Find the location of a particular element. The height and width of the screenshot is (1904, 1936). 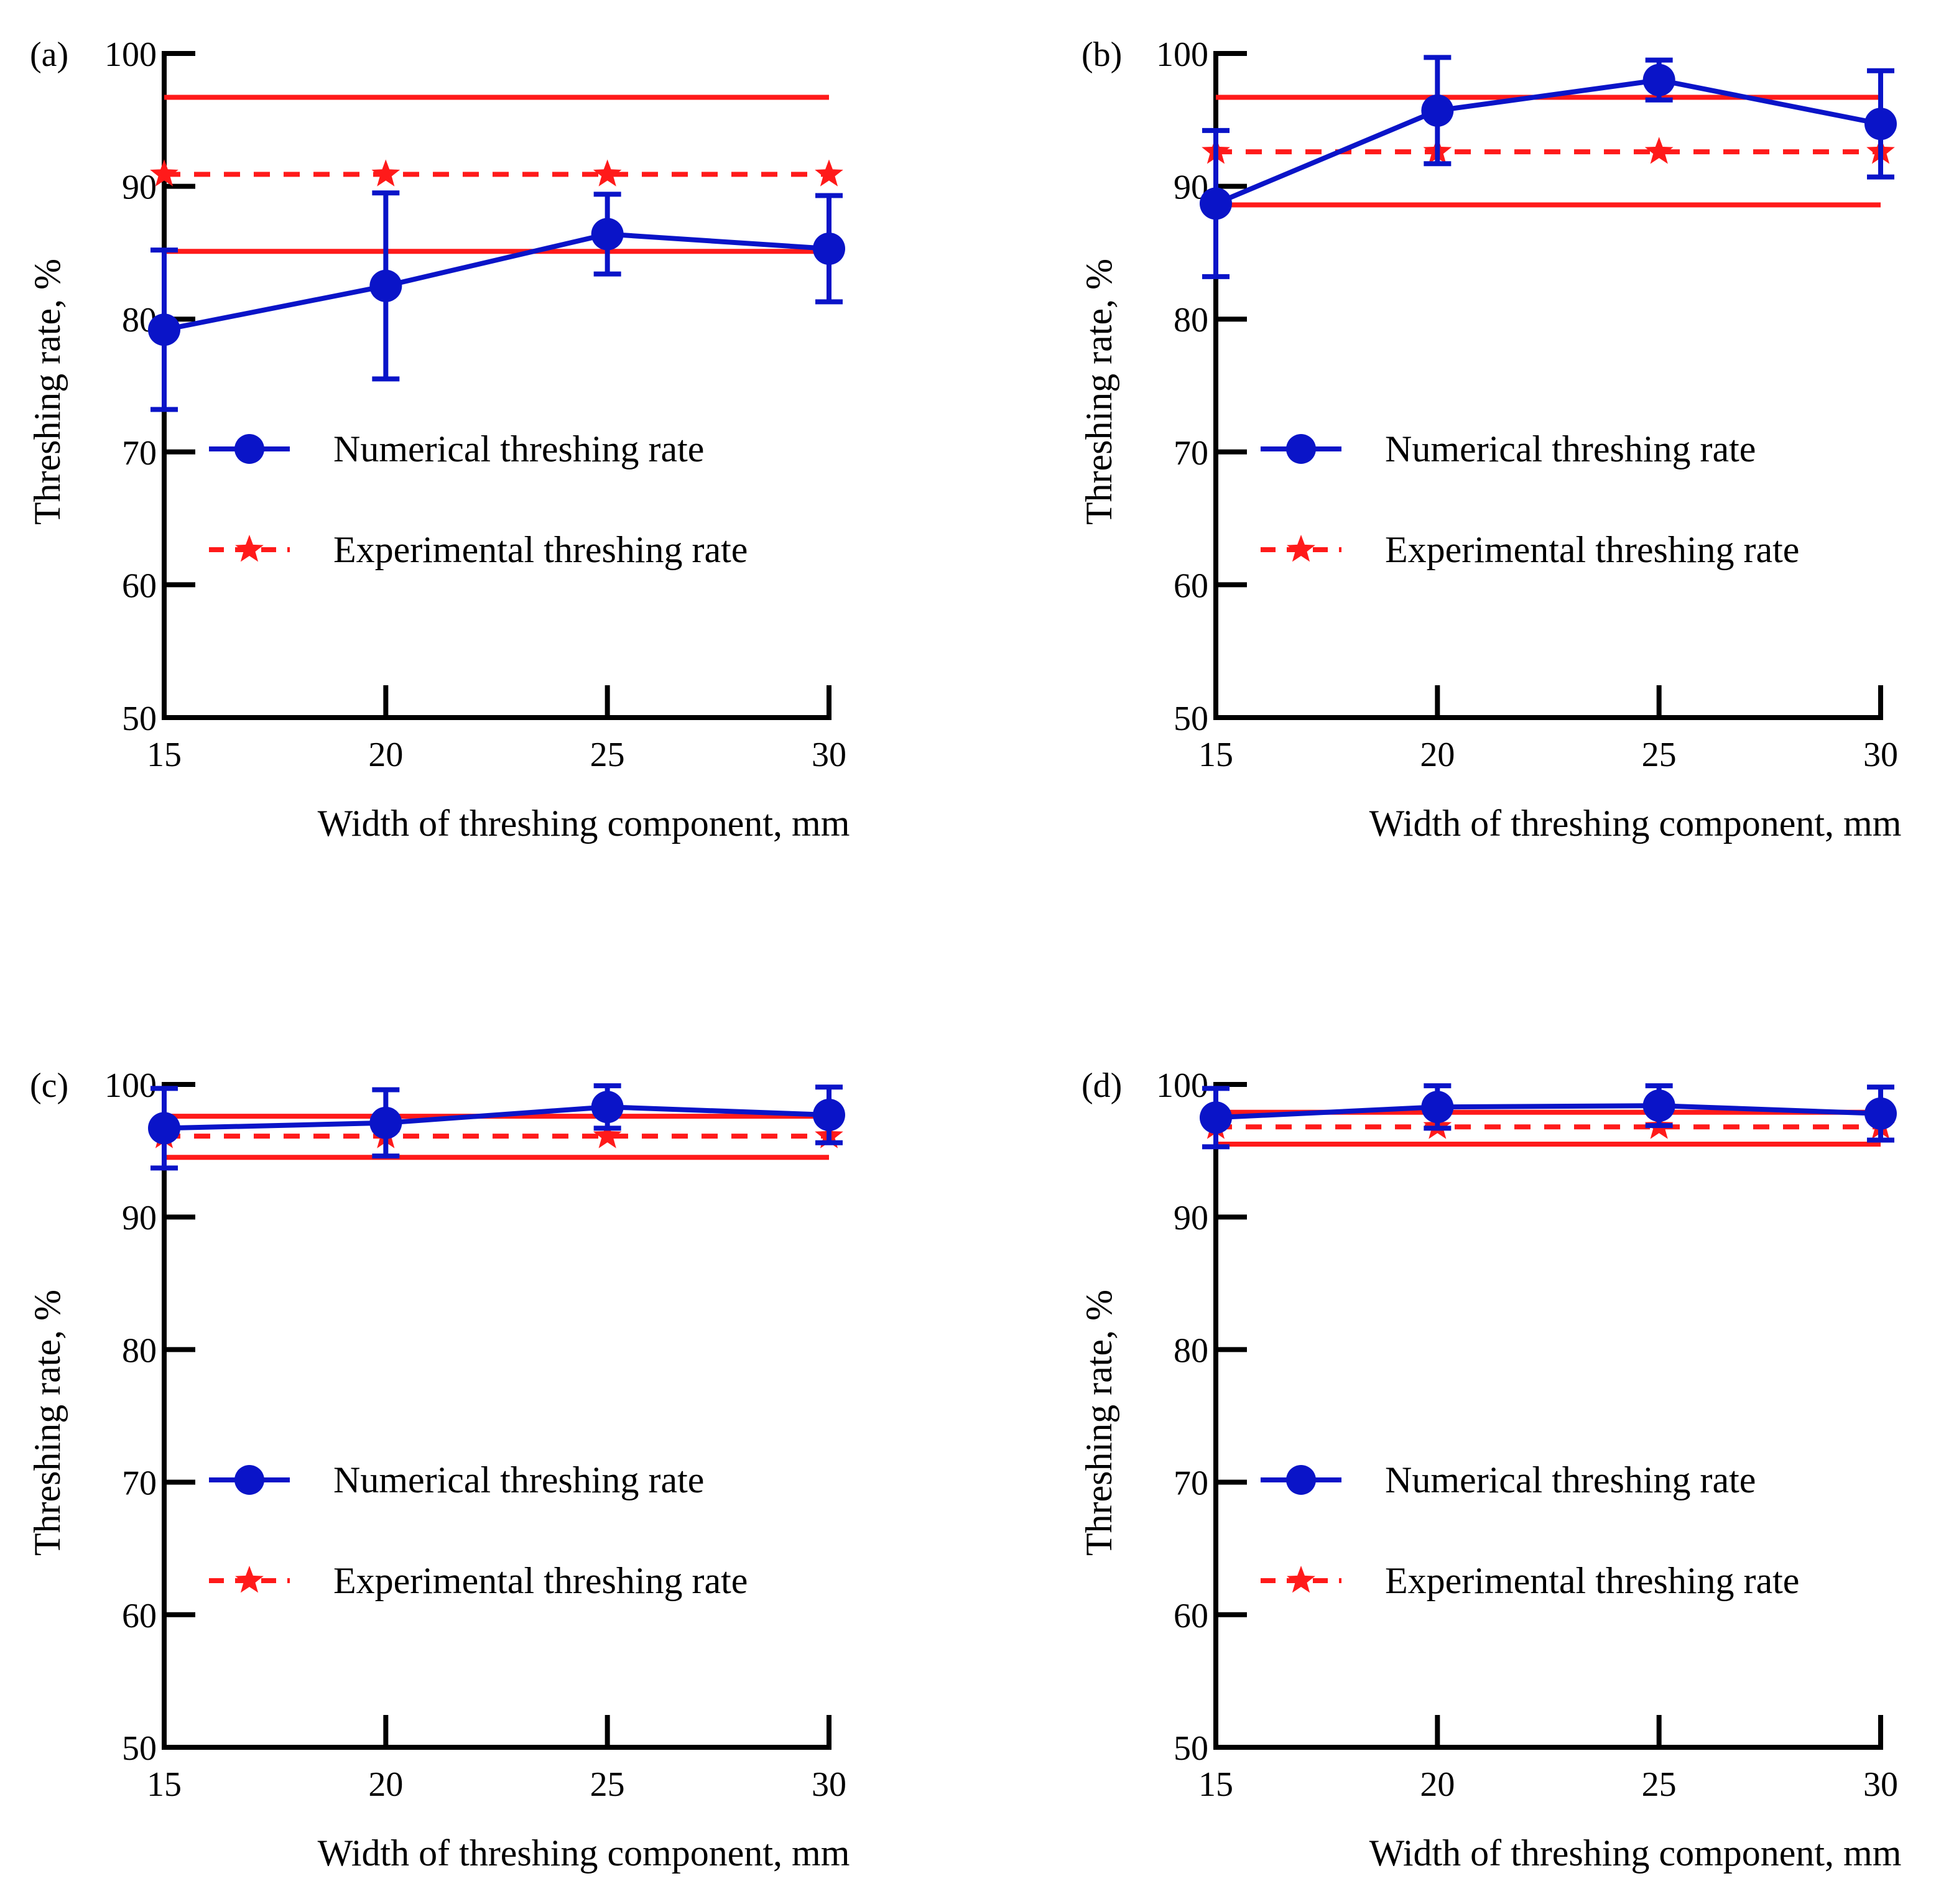

panel-label: (d) is located at coordinates (1101, 1085).